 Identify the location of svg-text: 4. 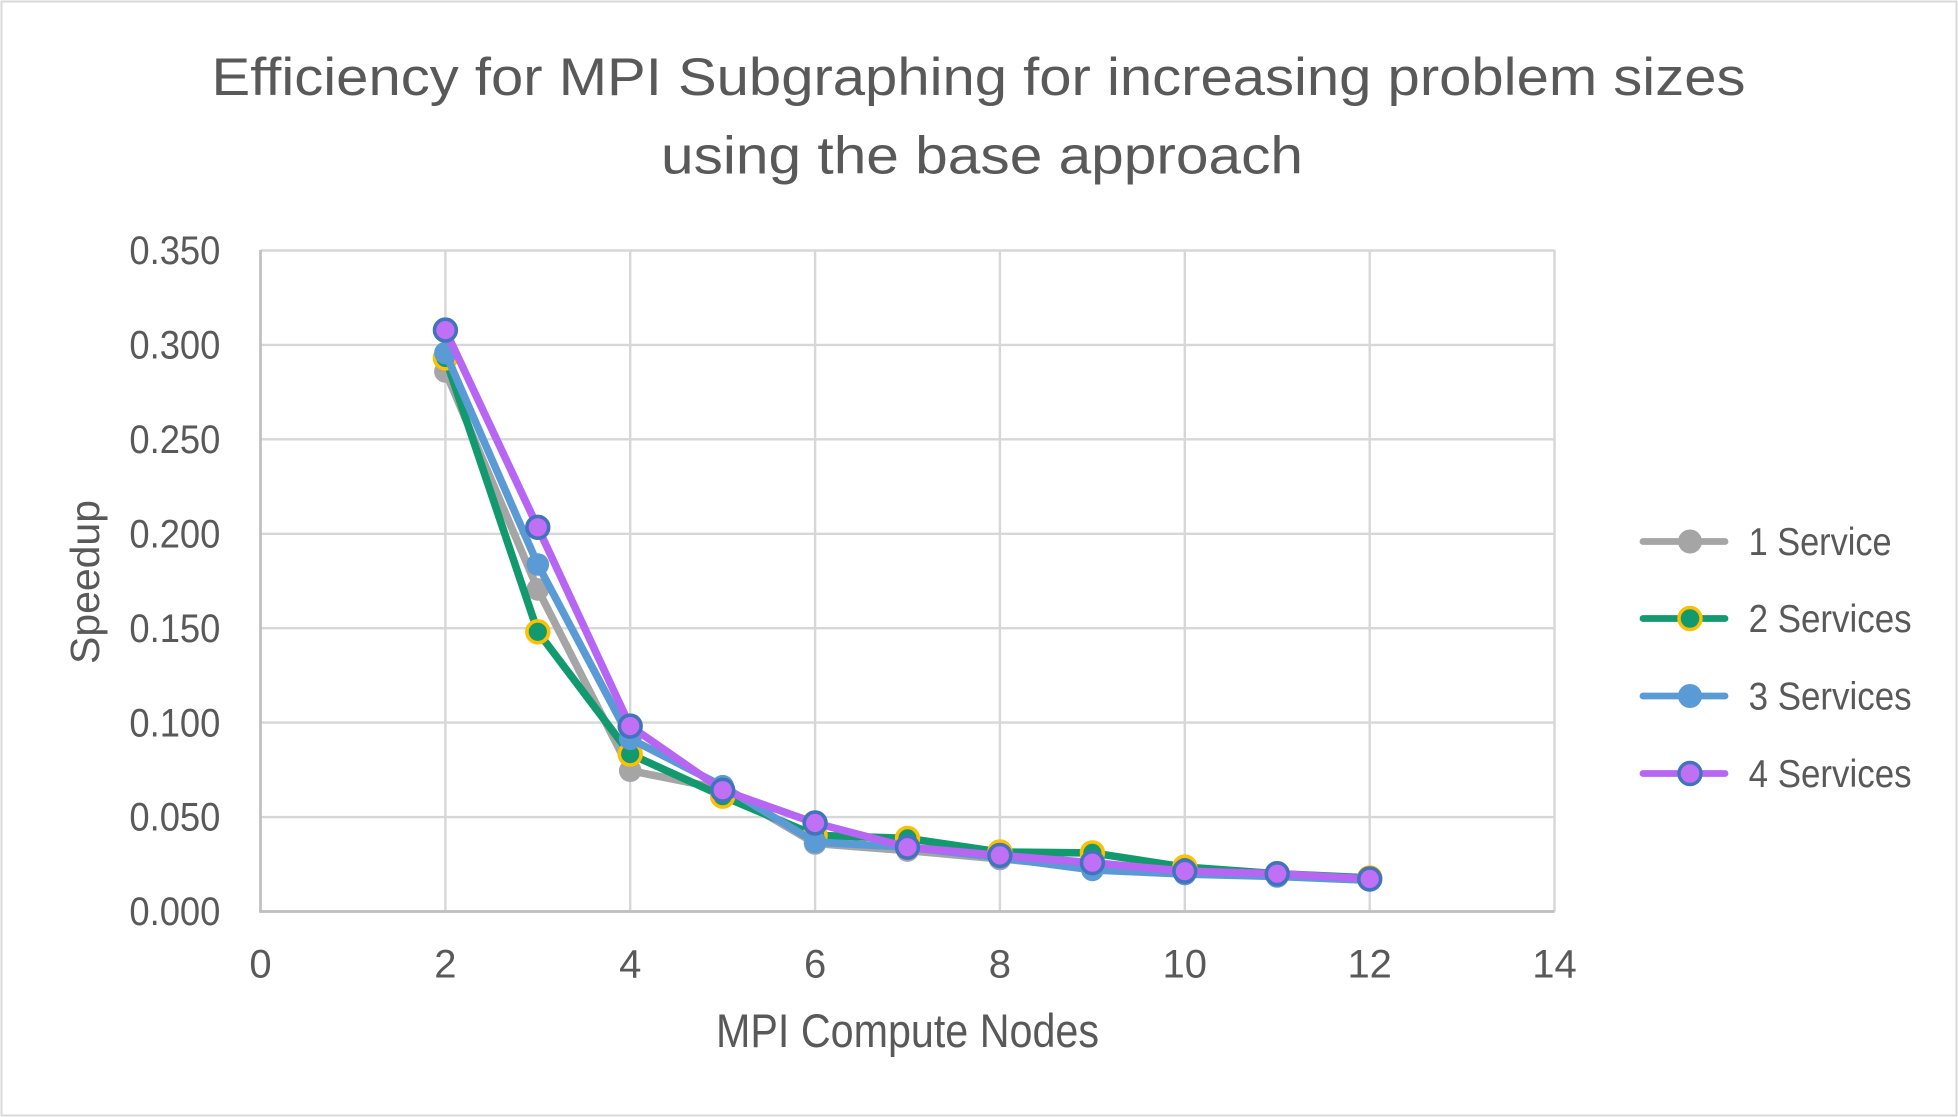
(630, 965).